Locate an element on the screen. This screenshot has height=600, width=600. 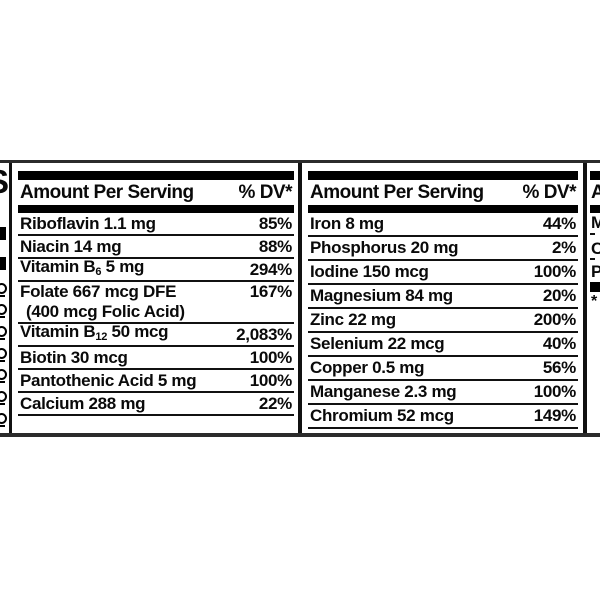
nutrient-value: 88% is located at coordinates (275, 246).